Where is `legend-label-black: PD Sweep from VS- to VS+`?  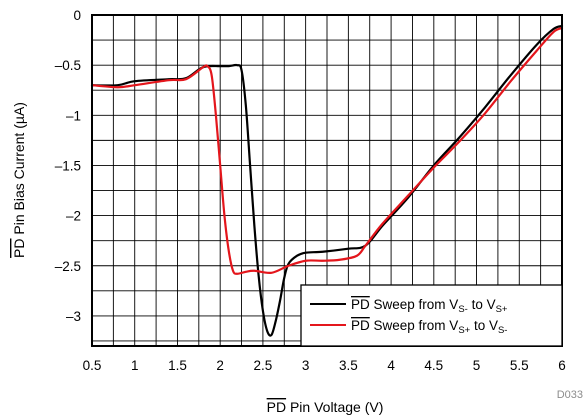
legend-label-black: PD Sweep from VS- to VS+ is located at coordinates (429, 306).